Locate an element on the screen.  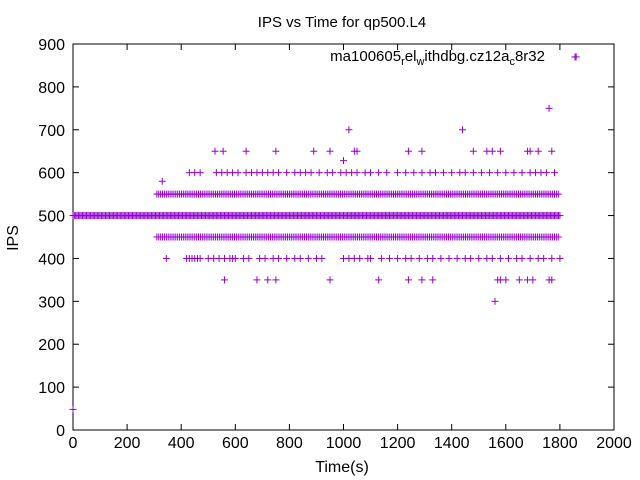
x-tick-label: 600 is located at coordinates (235, 443).